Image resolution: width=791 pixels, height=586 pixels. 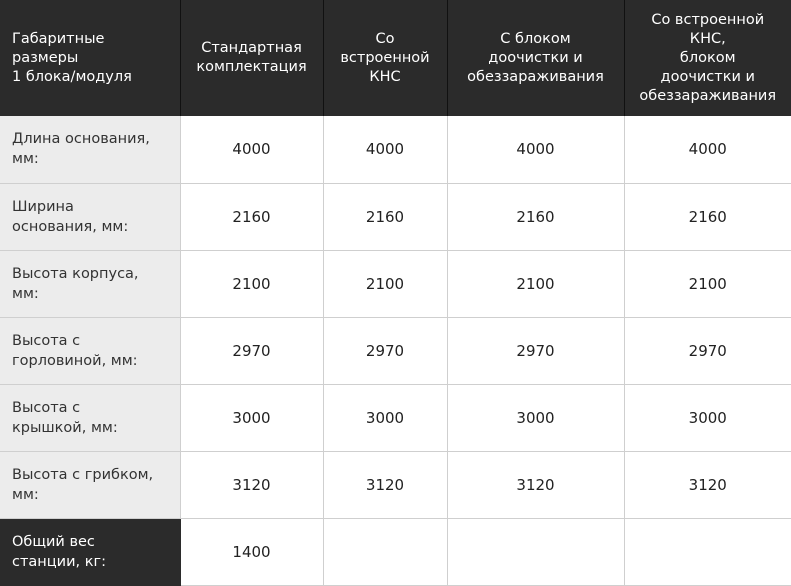 I want to click on header-standard: Стандартная комплектация, so click(x=252, y=58).